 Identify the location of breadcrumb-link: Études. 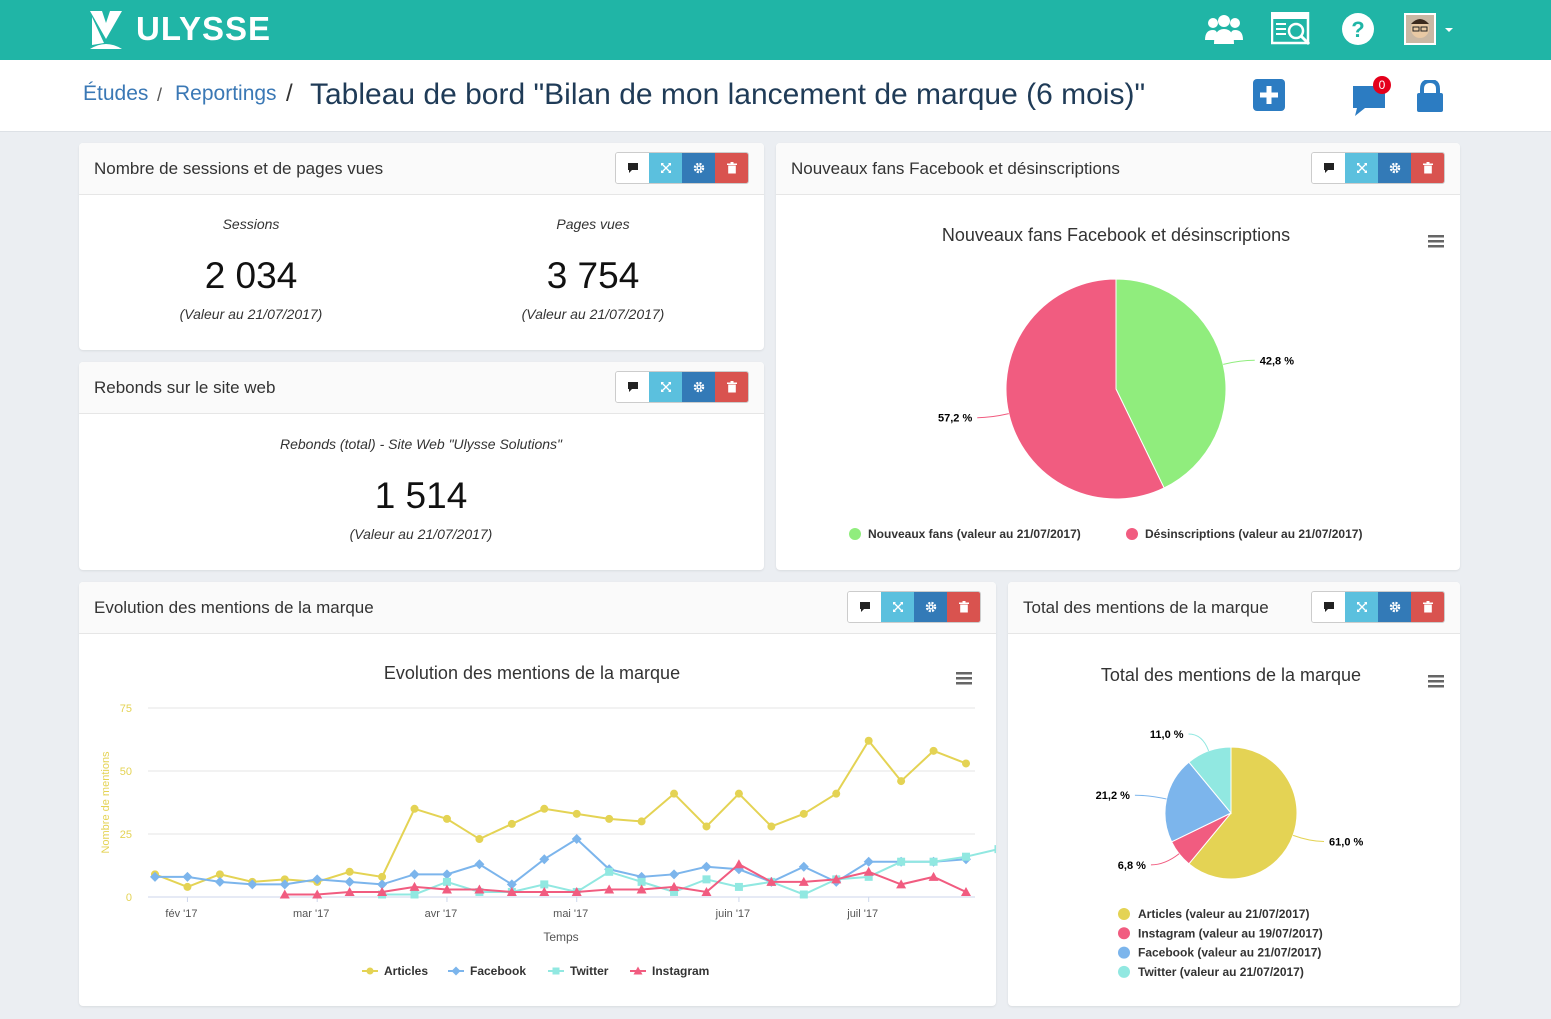
(116, 93).